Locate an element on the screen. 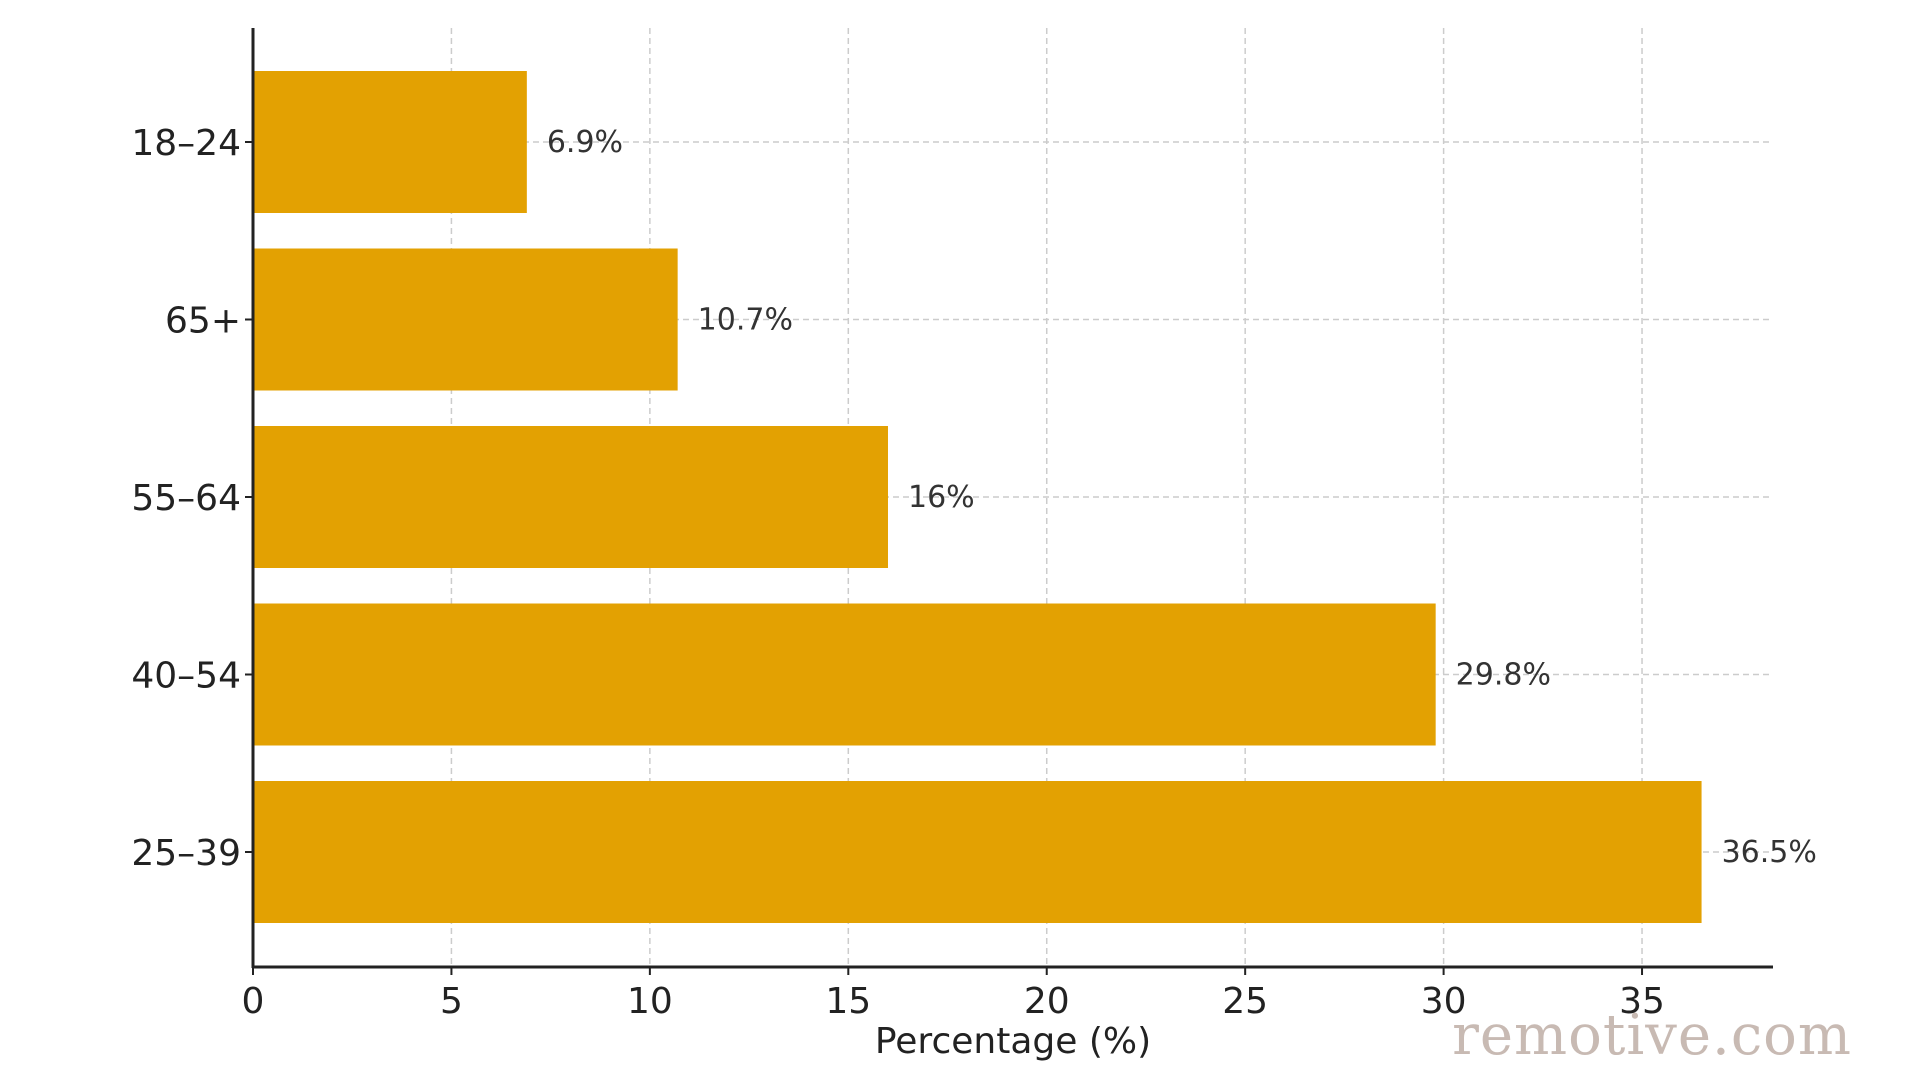  x-tick-label: 25 is located at coordinates (1245, 1001).